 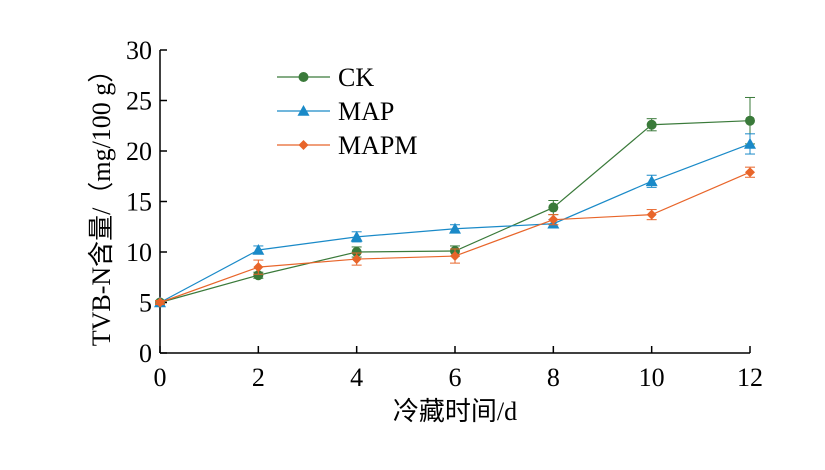 What do you see at coordinates (455, 377) in the screenshot?
I see `x-tick-label: 6` at bounding box center [455, 377].